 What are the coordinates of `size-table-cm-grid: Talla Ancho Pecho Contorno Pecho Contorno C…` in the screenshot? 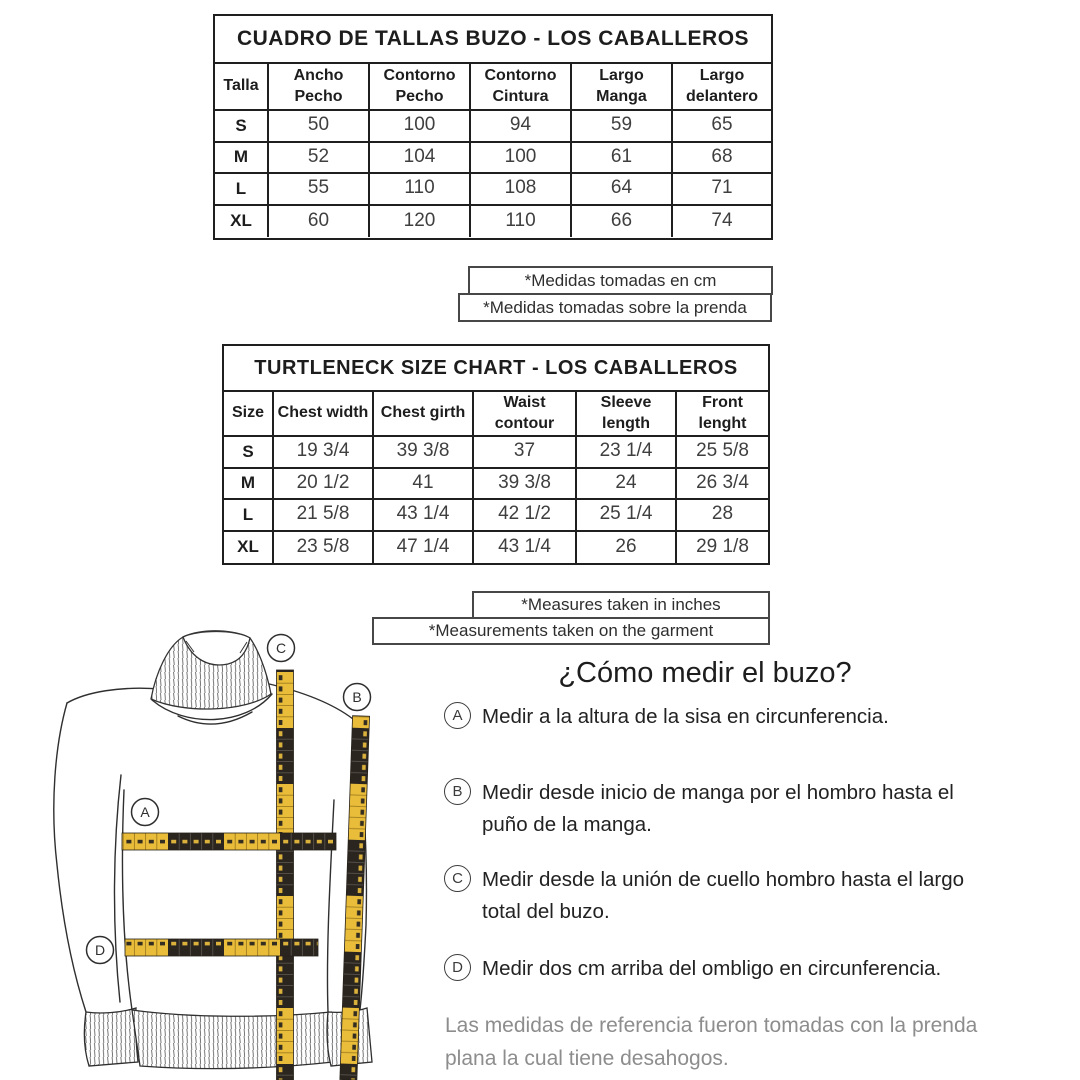 It's located at (493, 150).